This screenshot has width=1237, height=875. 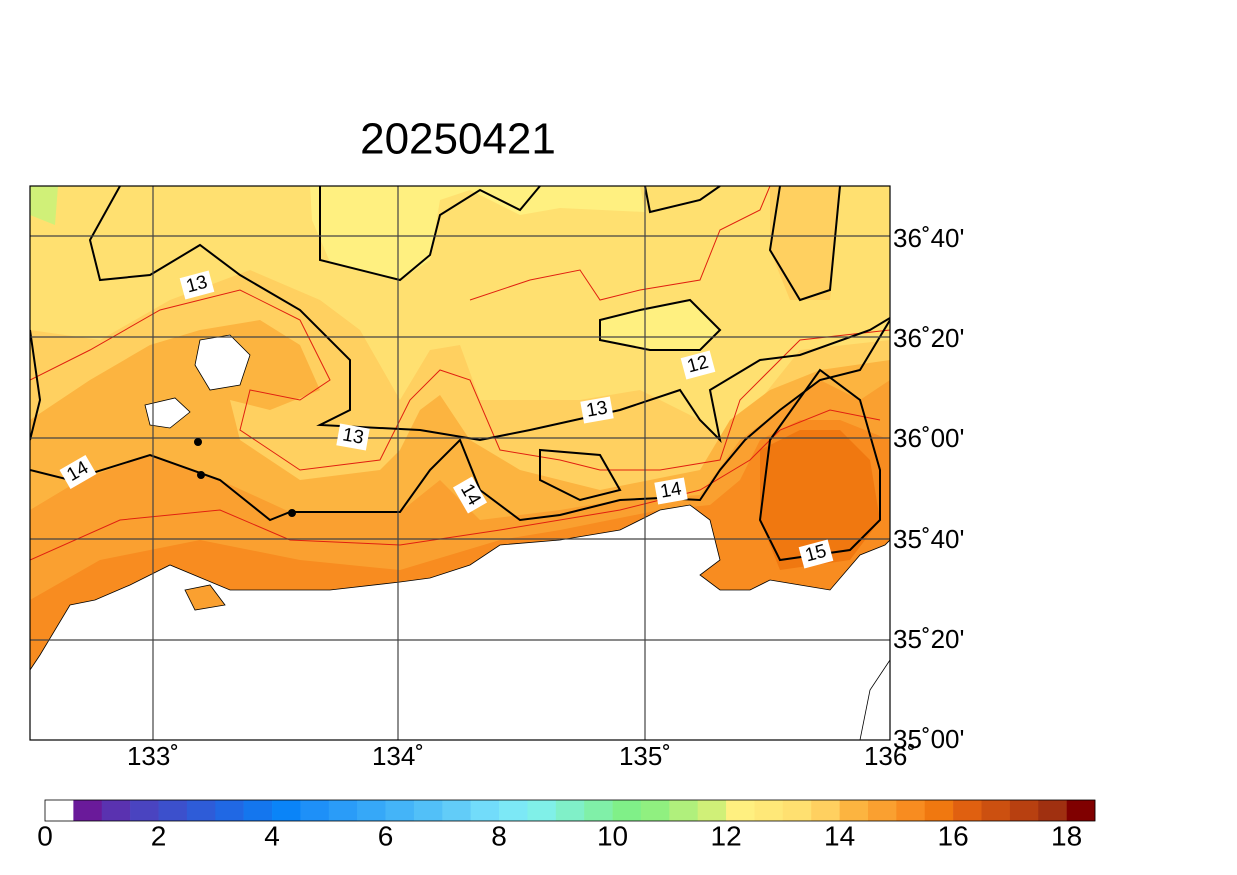 What do you see at coordinates (928, 739) in the screenshot?
I see `lat-label: 35˚00'` at bounding box center [928, 739].